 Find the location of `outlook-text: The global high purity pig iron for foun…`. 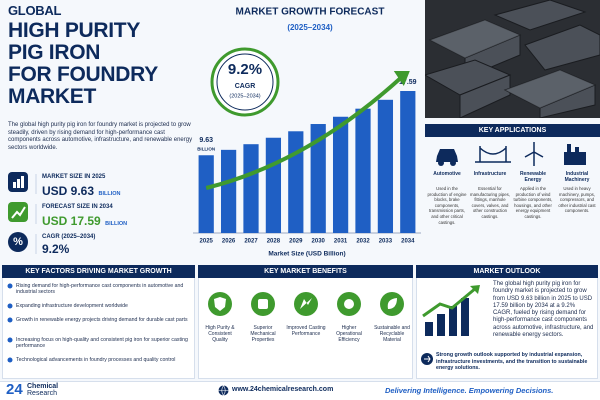

outlook-text: The global high purity pig iron for foun… is located at coordinates (543, 310).